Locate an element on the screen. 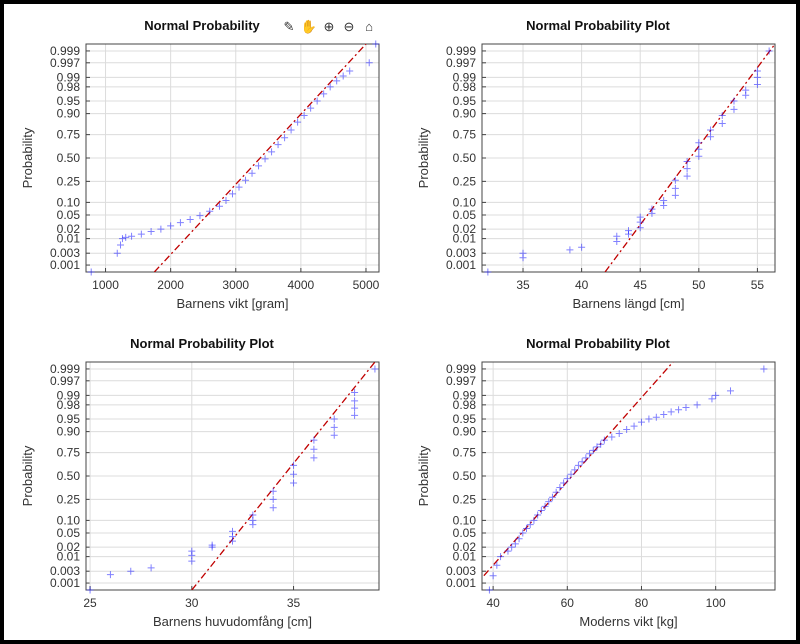 The width and height of the screenshot is (800, 644). x-tick-label: 80 is located at coordinates (642, 603).